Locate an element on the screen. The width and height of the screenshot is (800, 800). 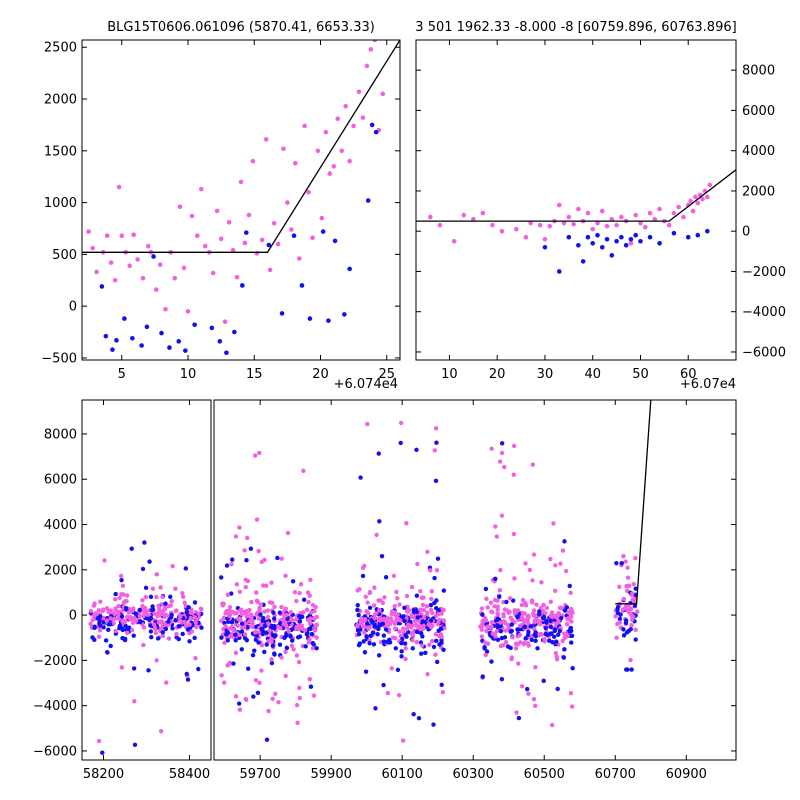
top-left-y-tick-label: −500 is located at coordinates (59, 358).